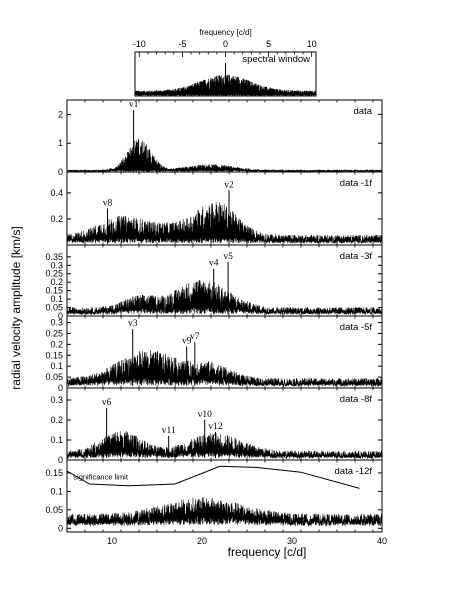  I want to click on x-tick-label: -10, so click(139, 44).